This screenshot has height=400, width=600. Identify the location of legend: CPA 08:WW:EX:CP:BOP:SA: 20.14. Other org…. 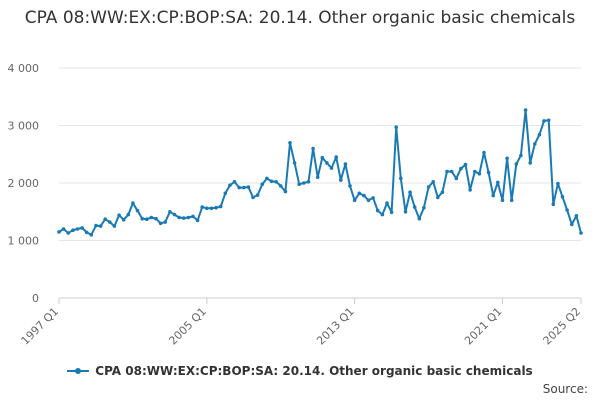
(300, 371).